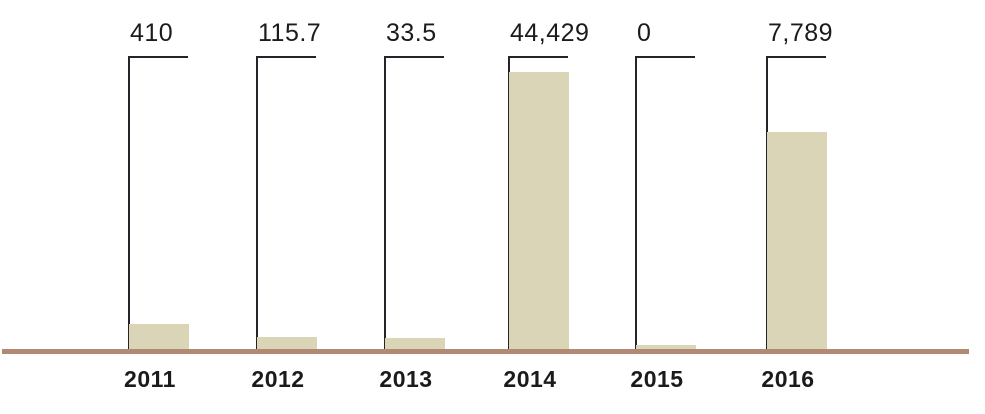 Image resolution: width=985 pixels, height=414 pixels. Describe the element at coordinates (801, 33) in the screenshot. I see `bar-value-label: 7,789` at that location.